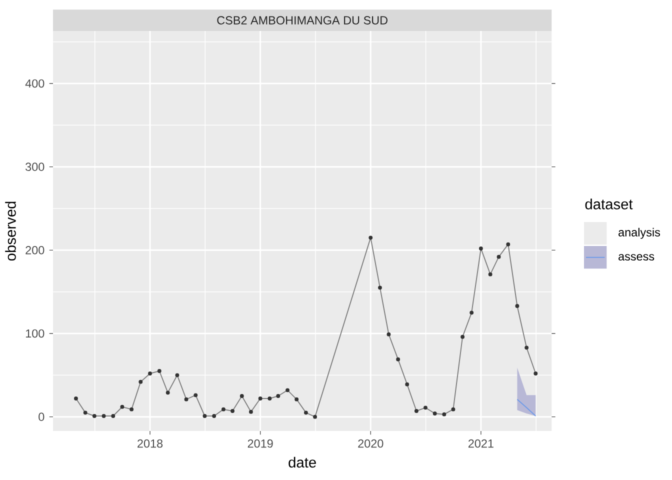 This screenshot has height=480, width=672. I want to click on y-axis-title: observed, so click(10, 231).